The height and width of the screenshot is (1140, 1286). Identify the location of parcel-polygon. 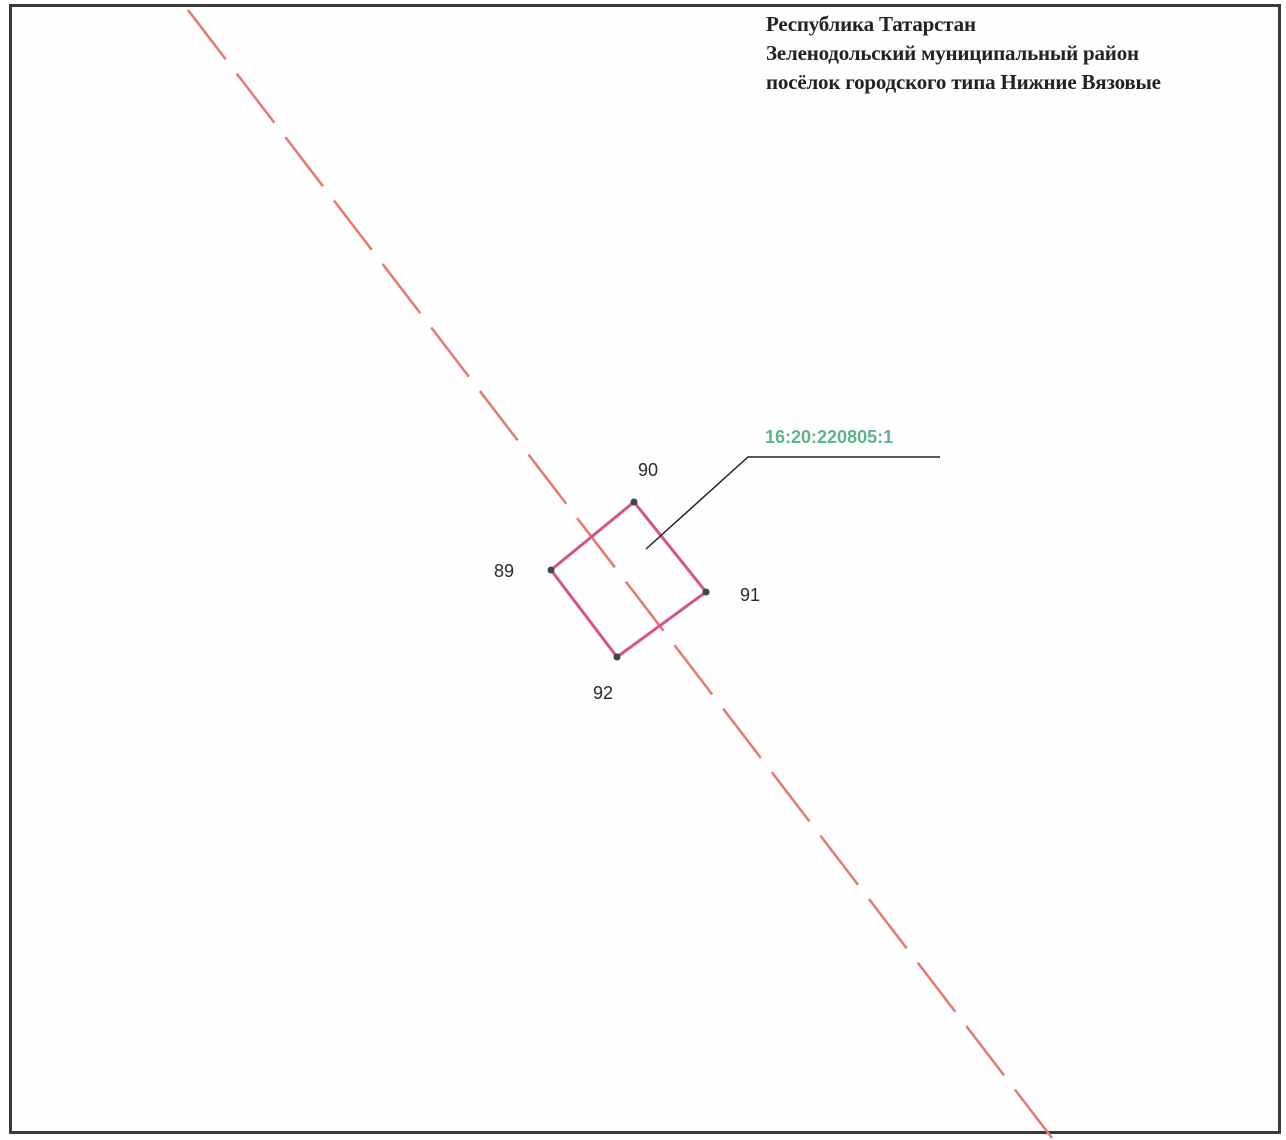
(628, 579).